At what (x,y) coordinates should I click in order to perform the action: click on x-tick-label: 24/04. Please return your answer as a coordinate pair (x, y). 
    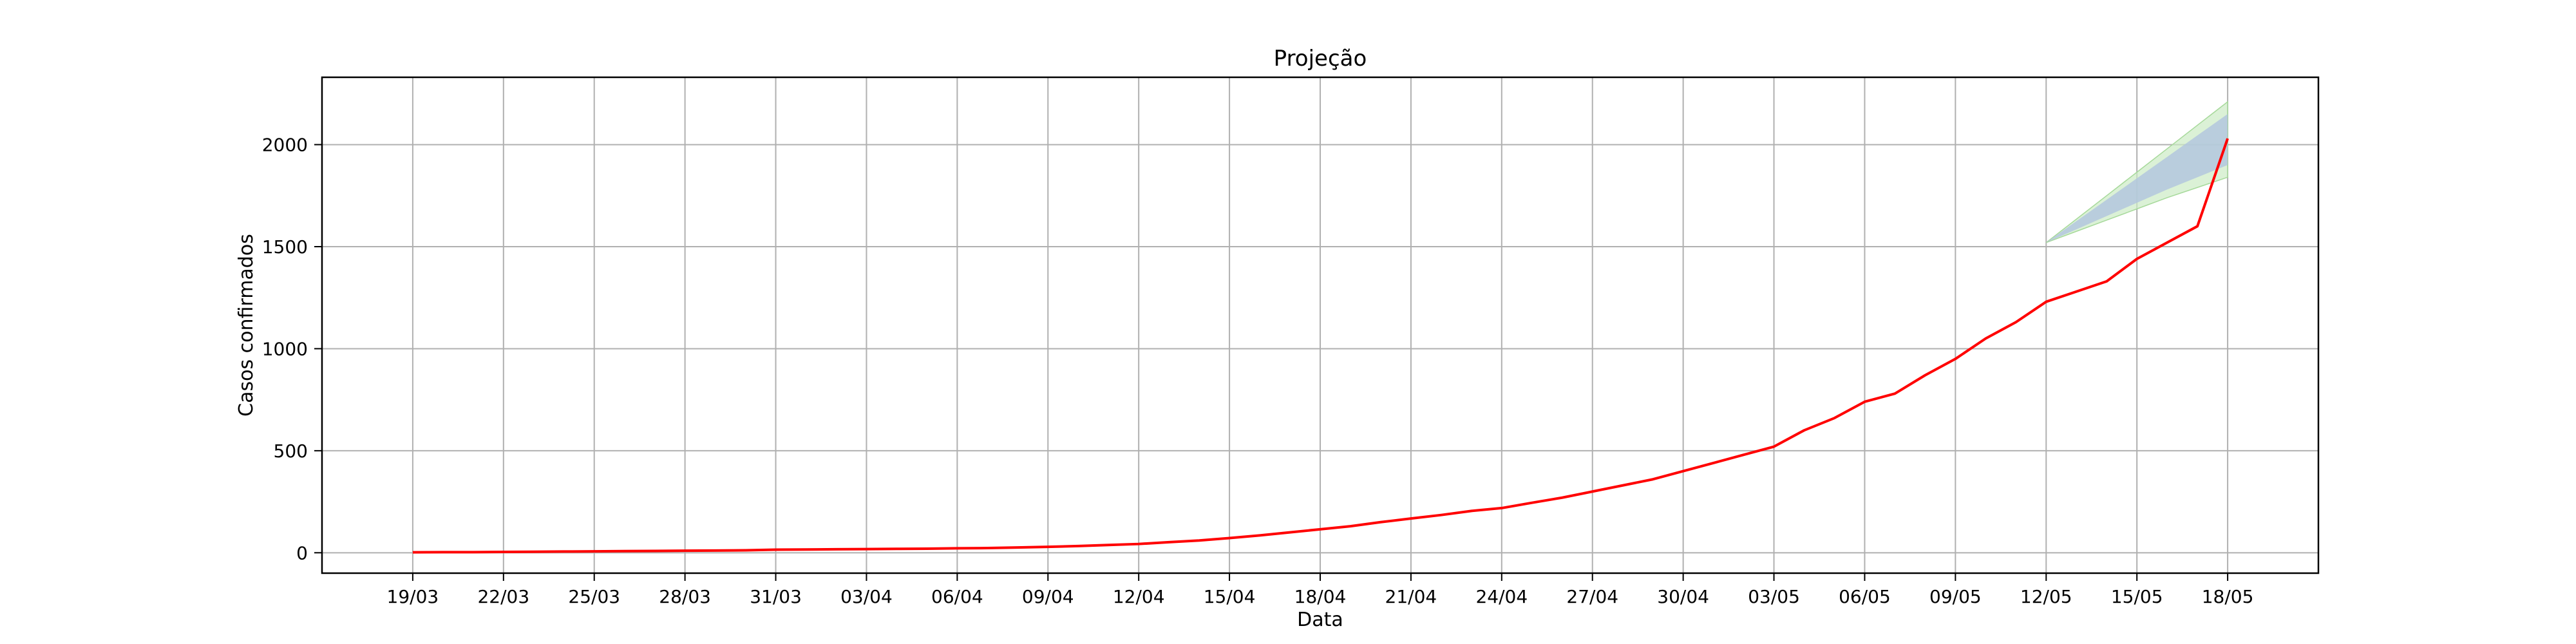
    Looking at the image, I should click on (1502, 596).